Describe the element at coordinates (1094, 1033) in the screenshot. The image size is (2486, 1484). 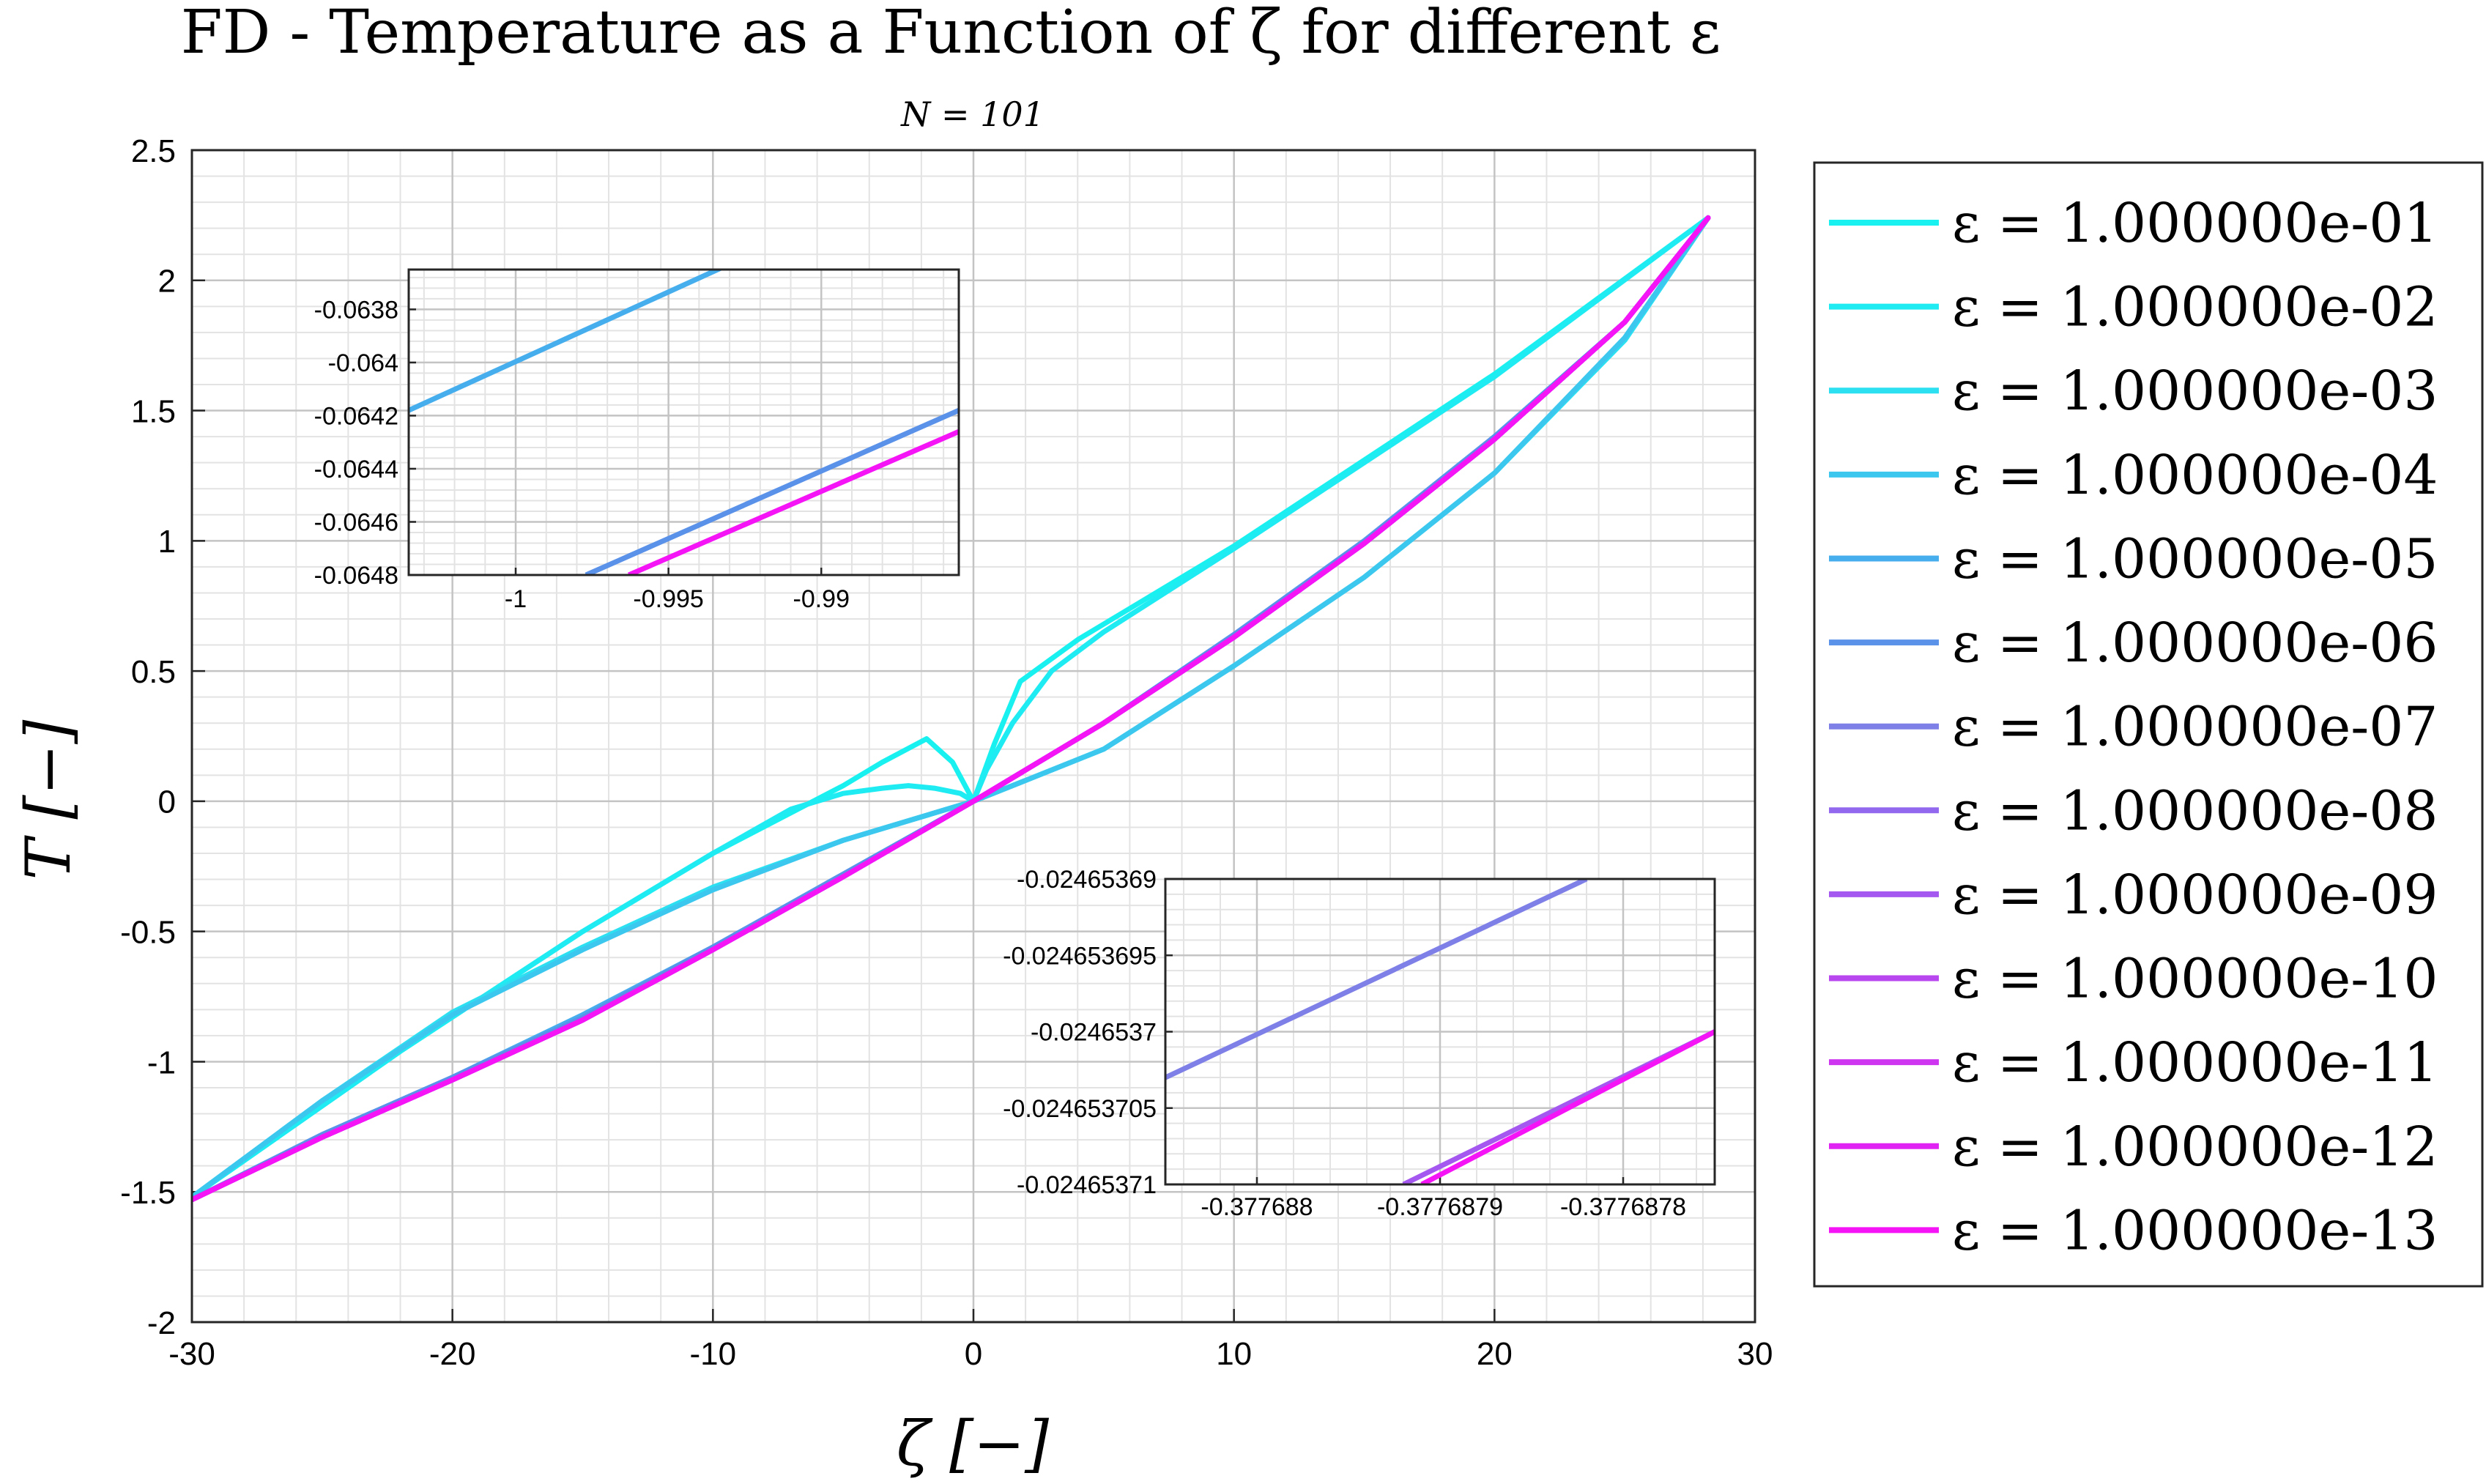
I see `inset-2-y-tick-label: -0.0246537` at that location.